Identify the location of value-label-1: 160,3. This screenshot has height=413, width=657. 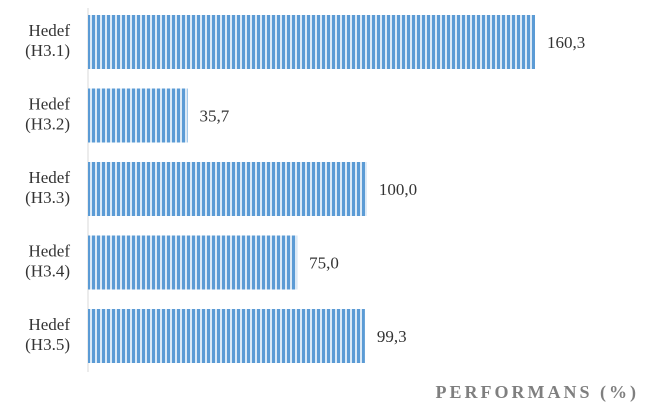
(566, 42).